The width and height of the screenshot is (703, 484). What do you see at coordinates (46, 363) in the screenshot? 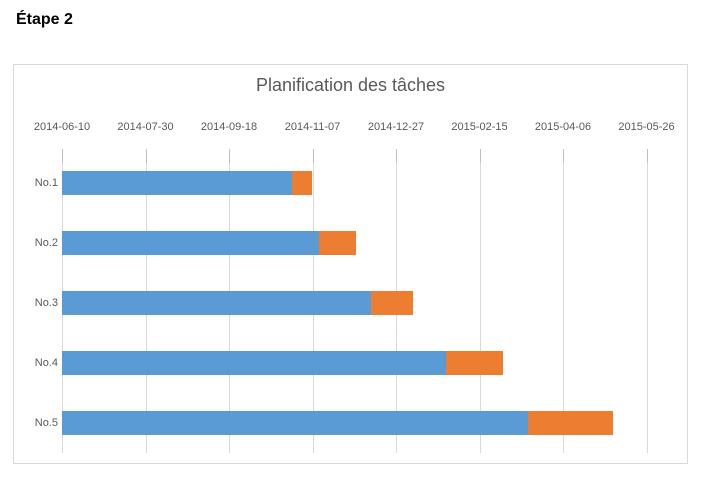
I see `category-label: No.4` at bounding box center [46, 363].